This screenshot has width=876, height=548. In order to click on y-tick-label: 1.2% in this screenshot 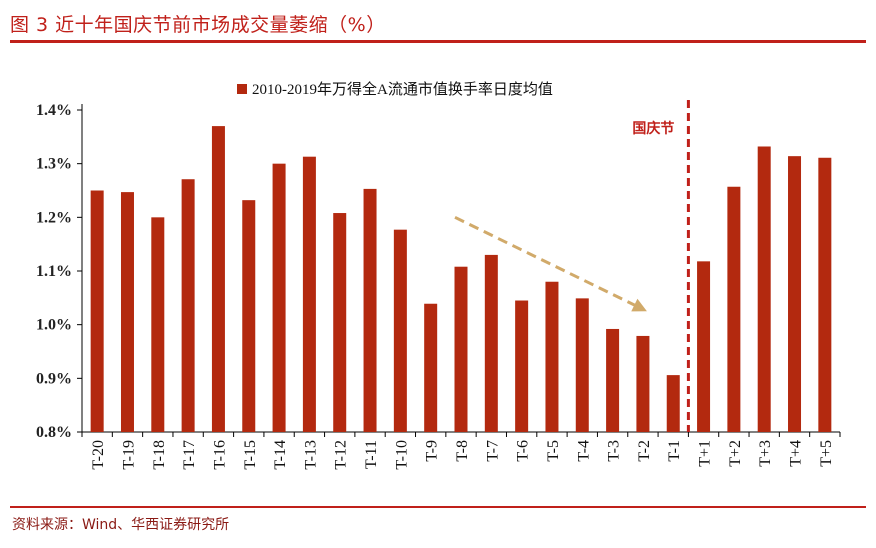, I will do `click(54, 217)`.